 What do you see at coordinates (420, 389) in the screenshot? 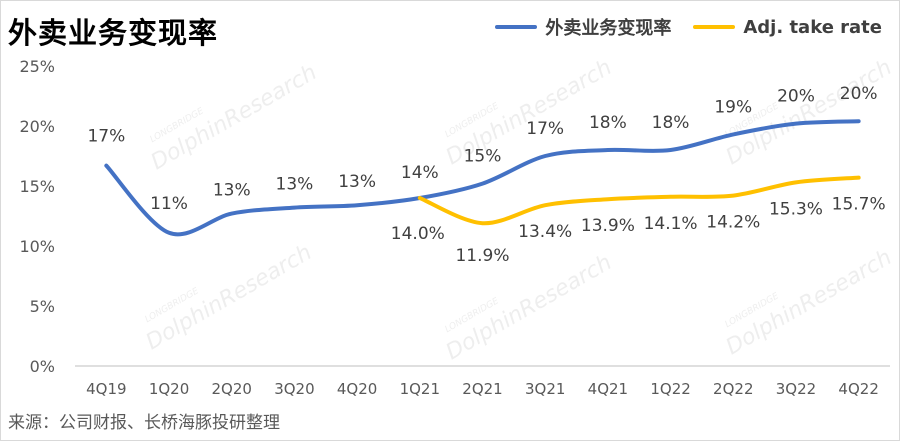
I see `x-tick-label: 1Q21` at bounding box center [420, 389].